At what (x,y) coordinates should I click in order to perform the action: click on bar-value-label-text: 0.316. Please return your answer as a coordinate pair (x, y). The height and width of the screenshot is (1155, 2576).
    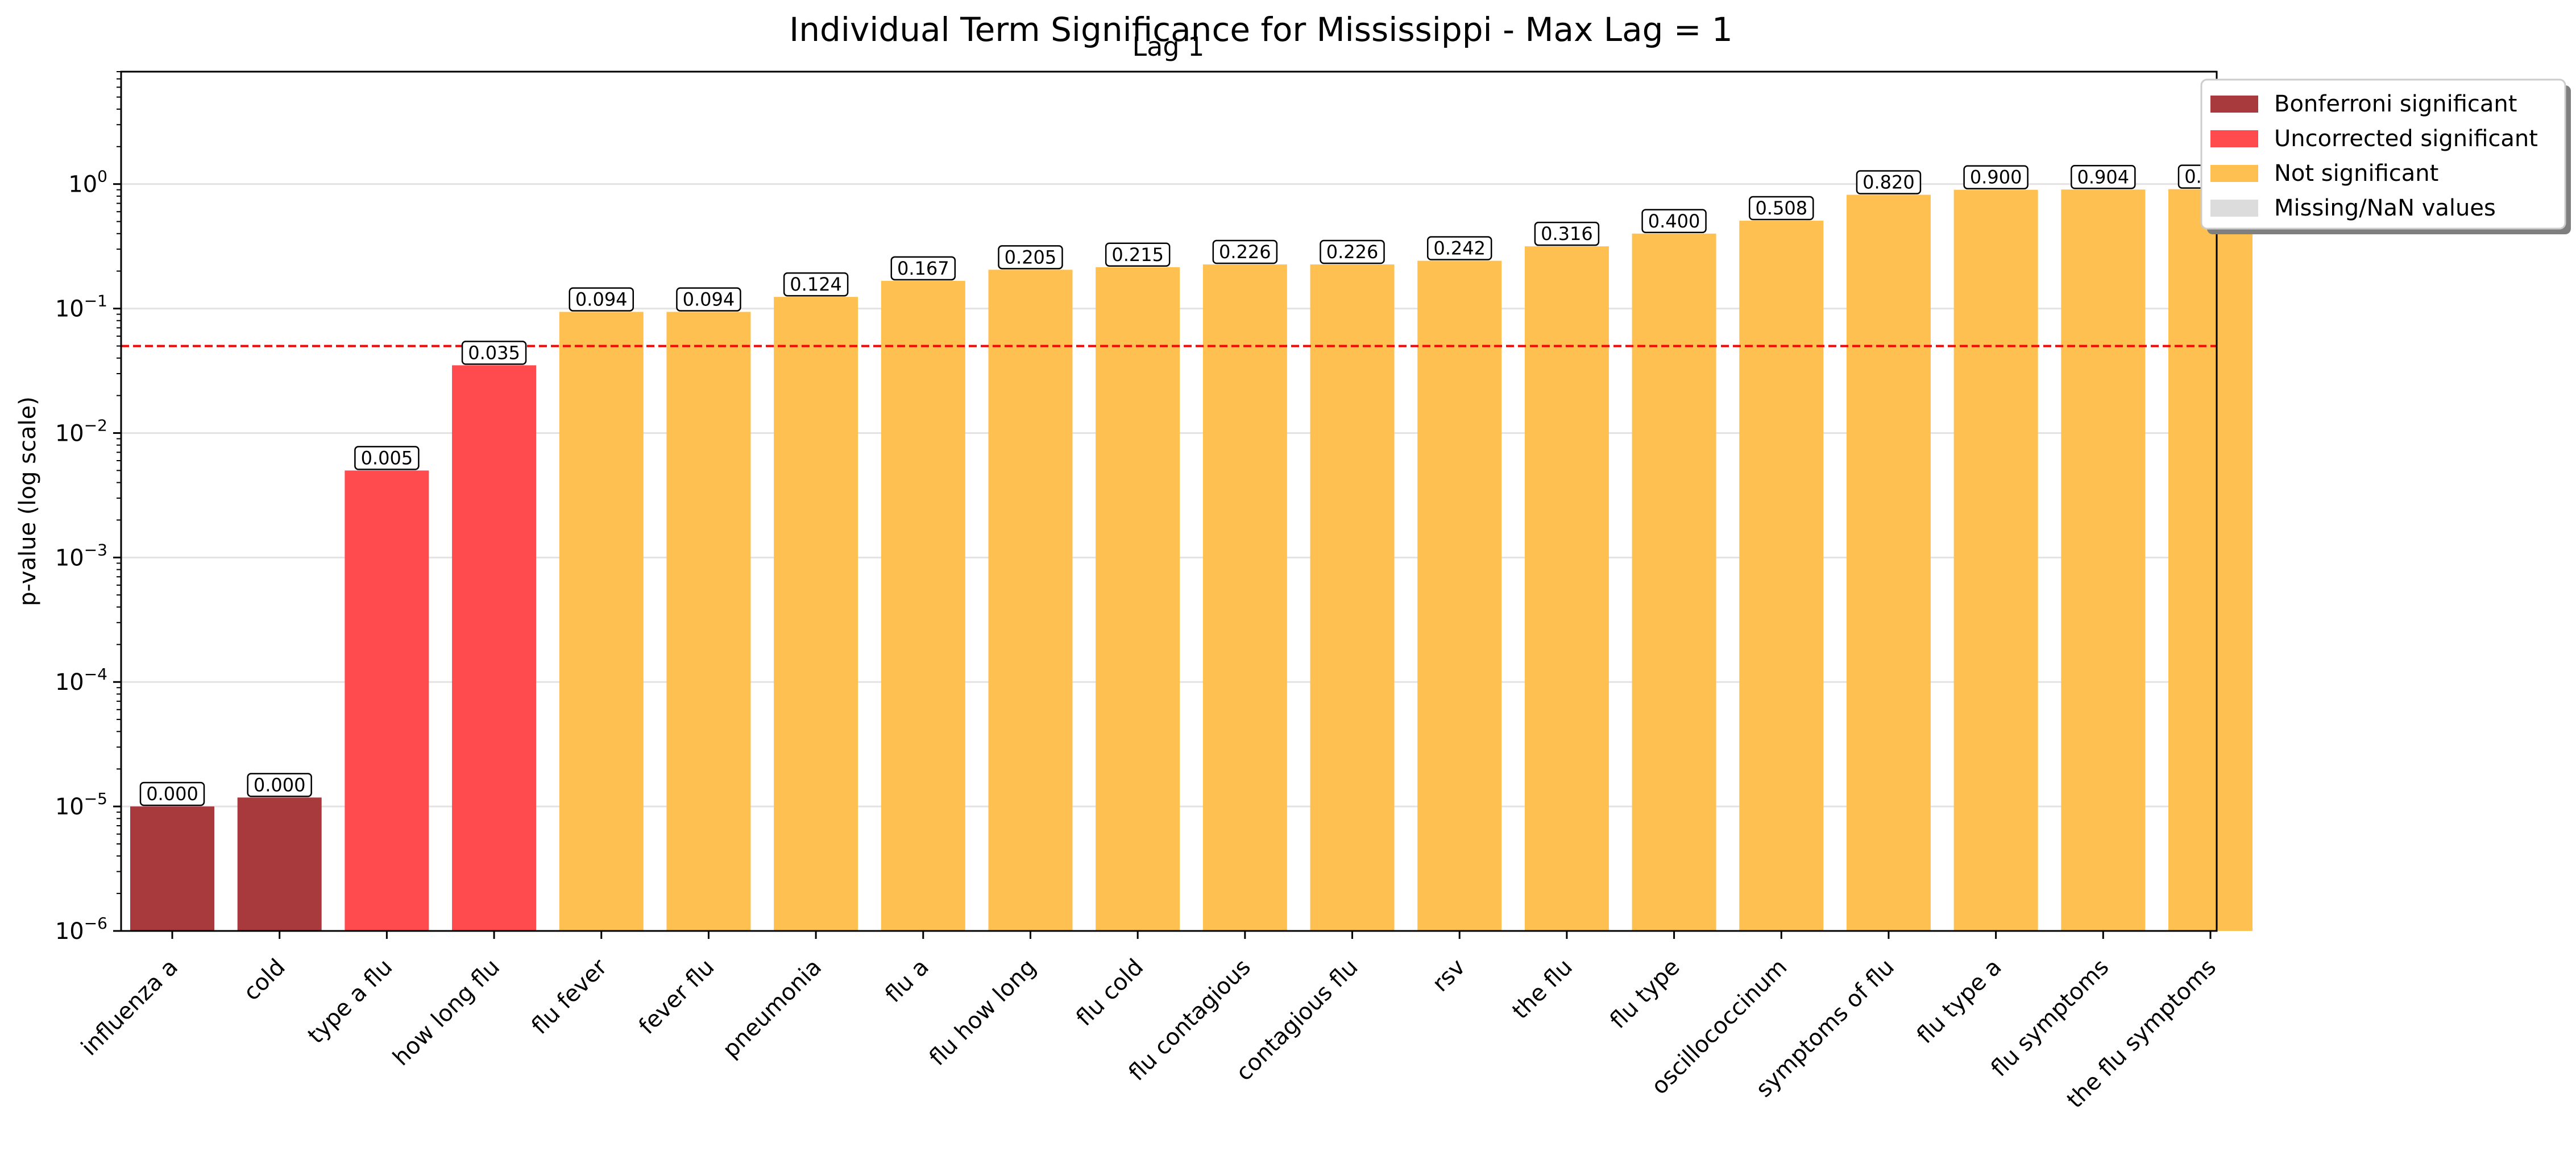
    Looking at the image, I should click on (1567, 234).